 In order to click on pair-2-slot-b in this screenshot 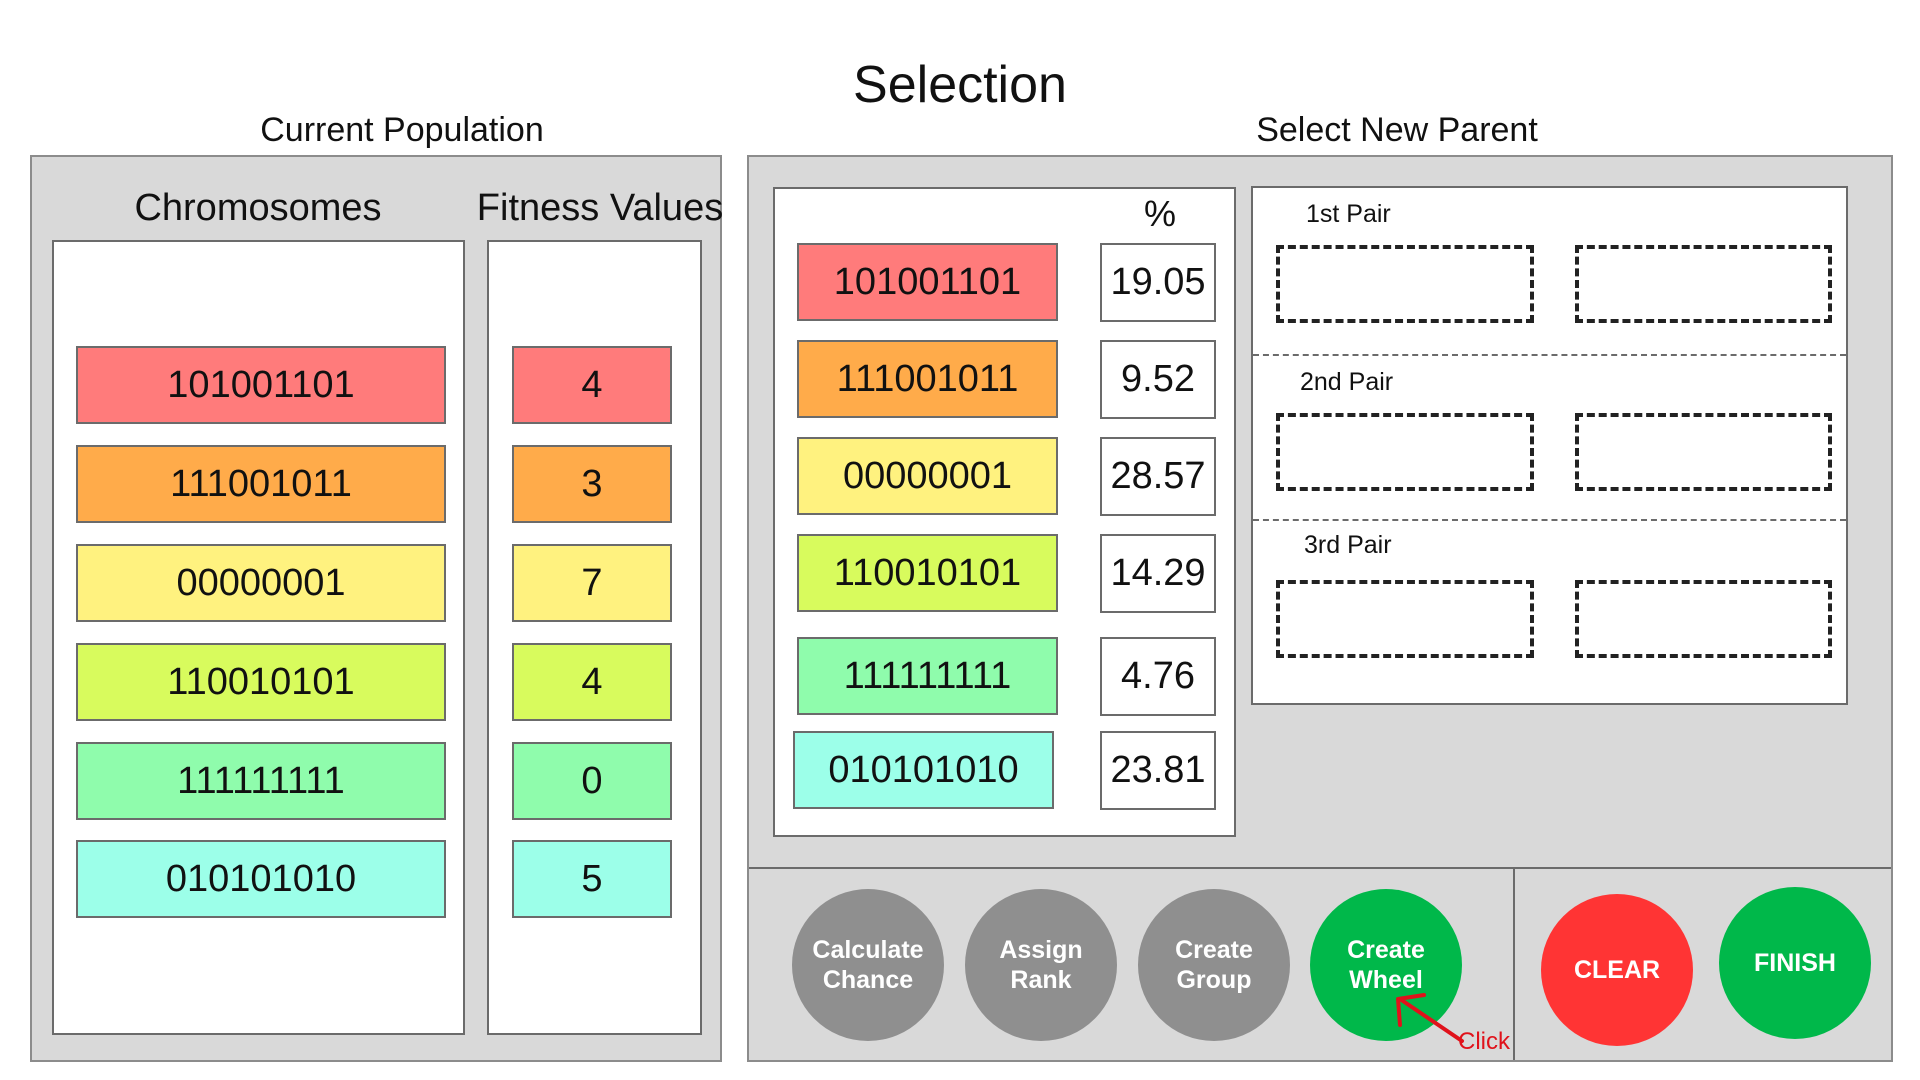, I will do `click(1703, 452)`.